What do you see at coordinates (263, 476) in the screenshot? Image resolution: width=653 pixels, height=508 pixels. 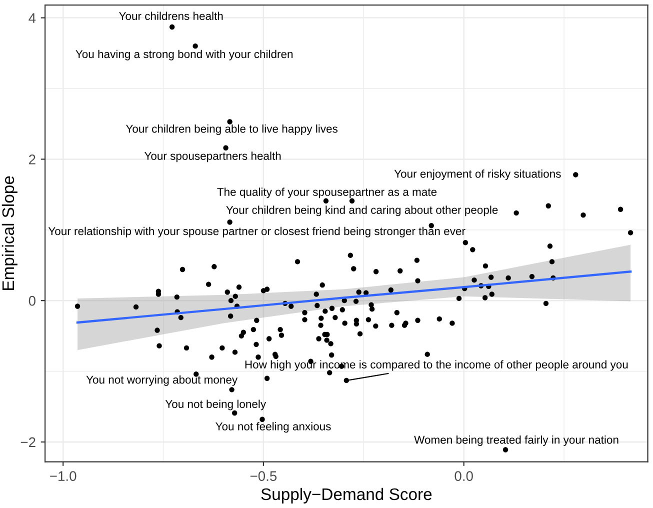 I see `x-tick-label: −0.5` at bounding box center [263, 476].